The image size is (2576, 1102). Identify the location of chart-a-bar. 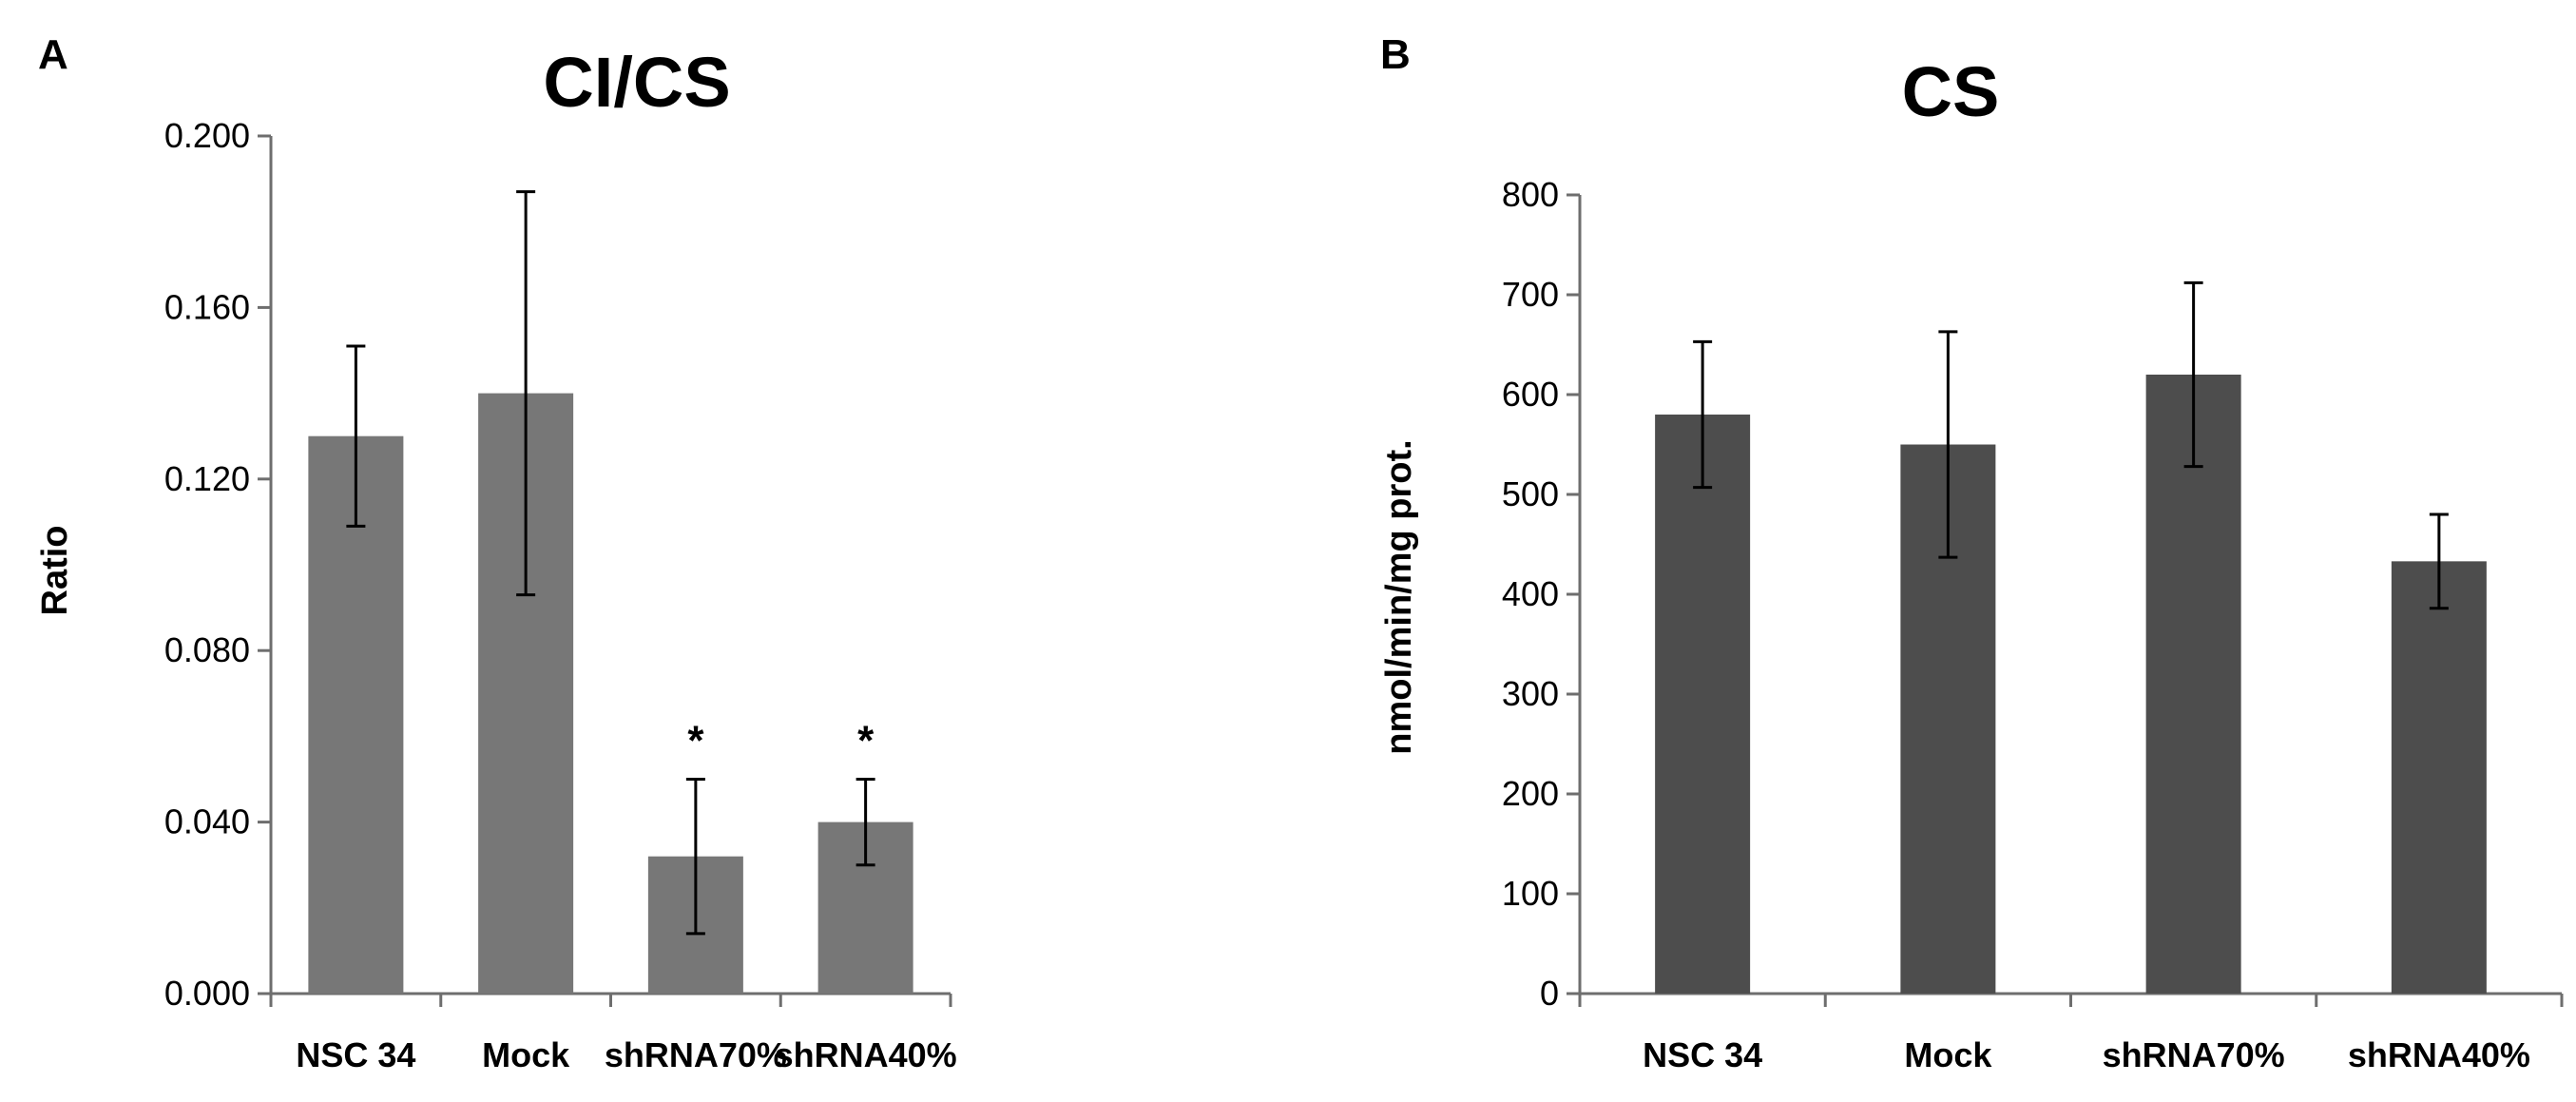
(356, 714).